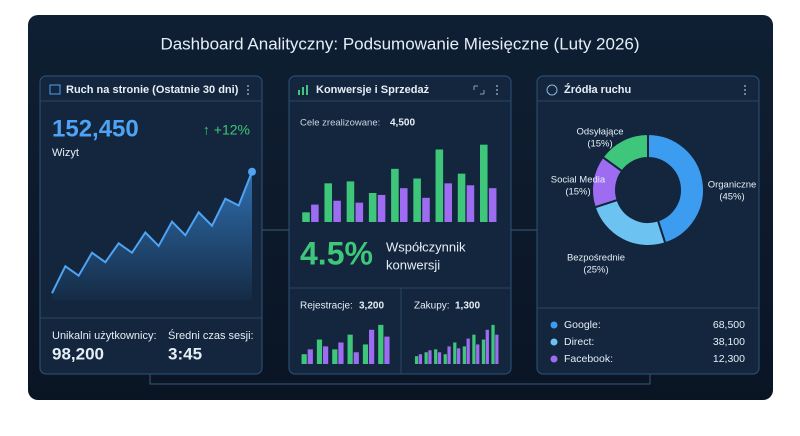 The image size is (800, 436). I want to click on slice-label: Organiczne, so click(732, 185).